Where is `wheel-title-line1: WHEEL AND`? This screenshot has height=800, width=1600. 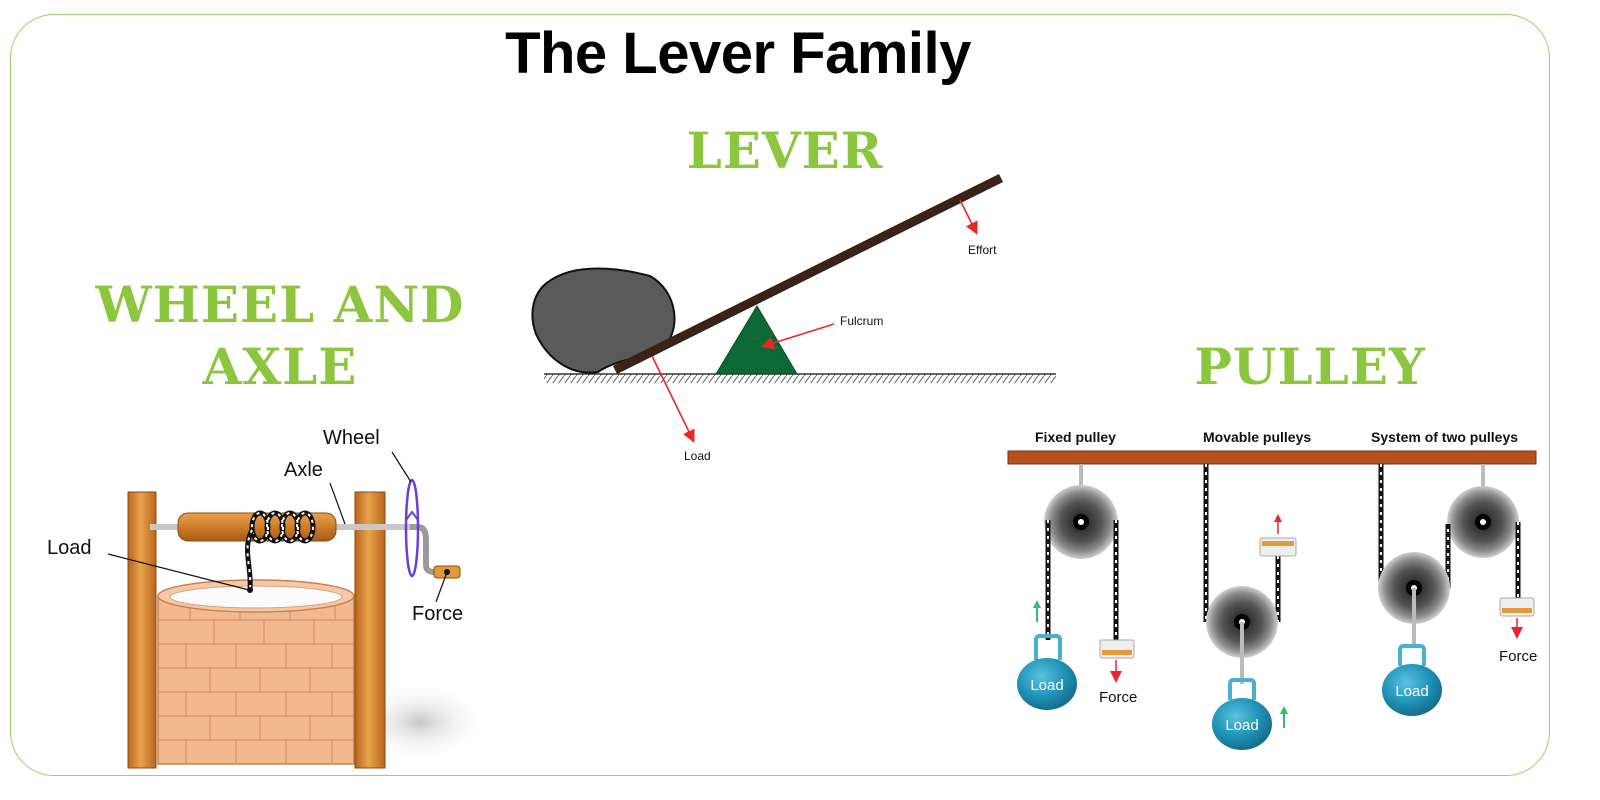
wheel-title-line1: WHEEL AND is located at coordinates (280, 304).